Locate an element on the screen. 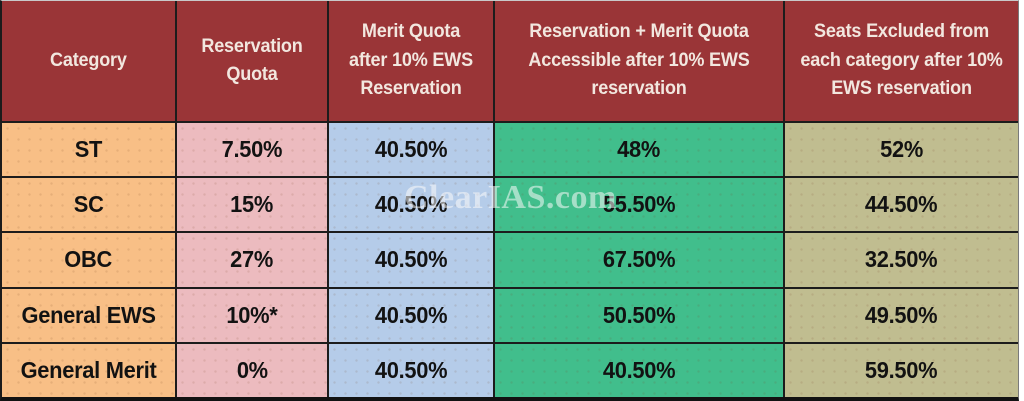 This screenshot has width=1024, height=401. cell-general-ews-category: General EWS is located at coordinates (88, 315).